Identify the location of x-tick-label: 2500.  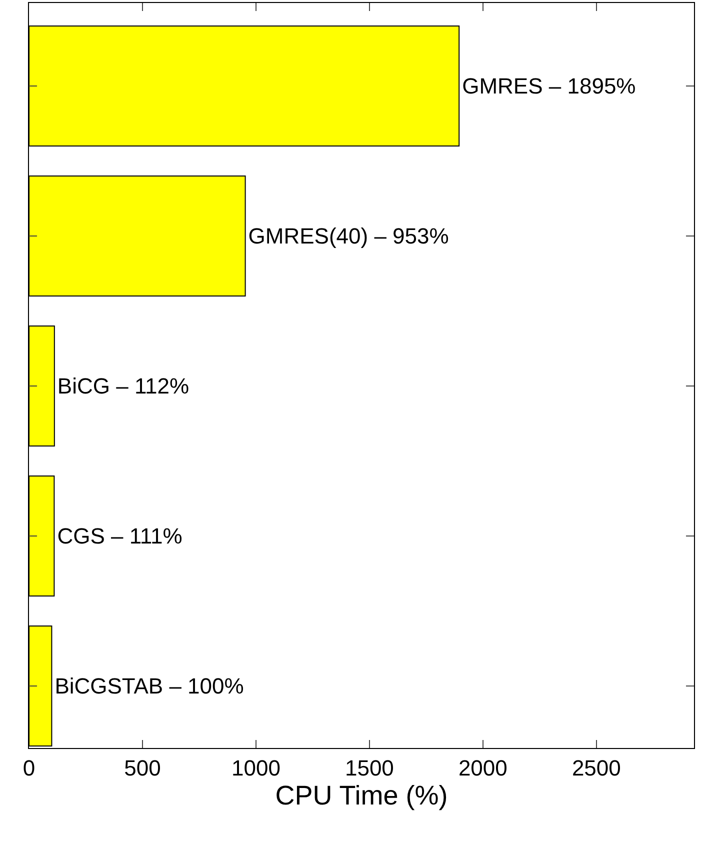
(596, 767).